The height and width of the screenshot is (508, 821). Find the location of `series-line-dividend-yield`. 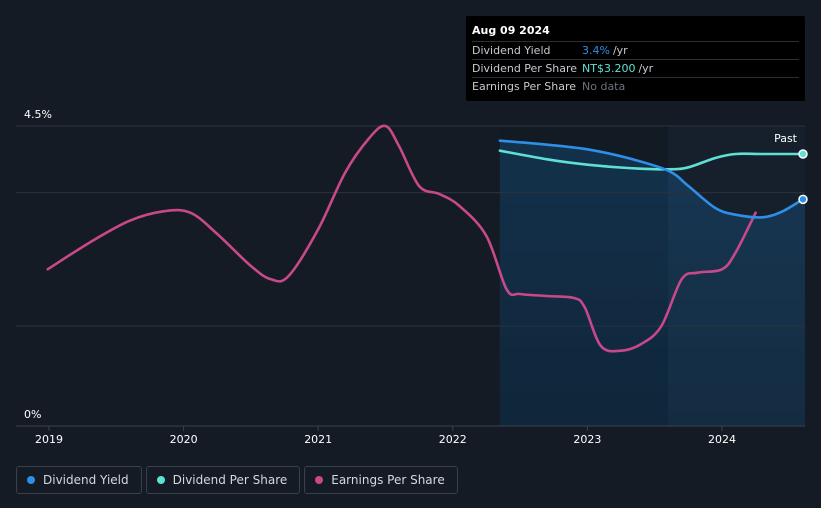

series-line-dividend-yield is located at coordinates (651, 179).